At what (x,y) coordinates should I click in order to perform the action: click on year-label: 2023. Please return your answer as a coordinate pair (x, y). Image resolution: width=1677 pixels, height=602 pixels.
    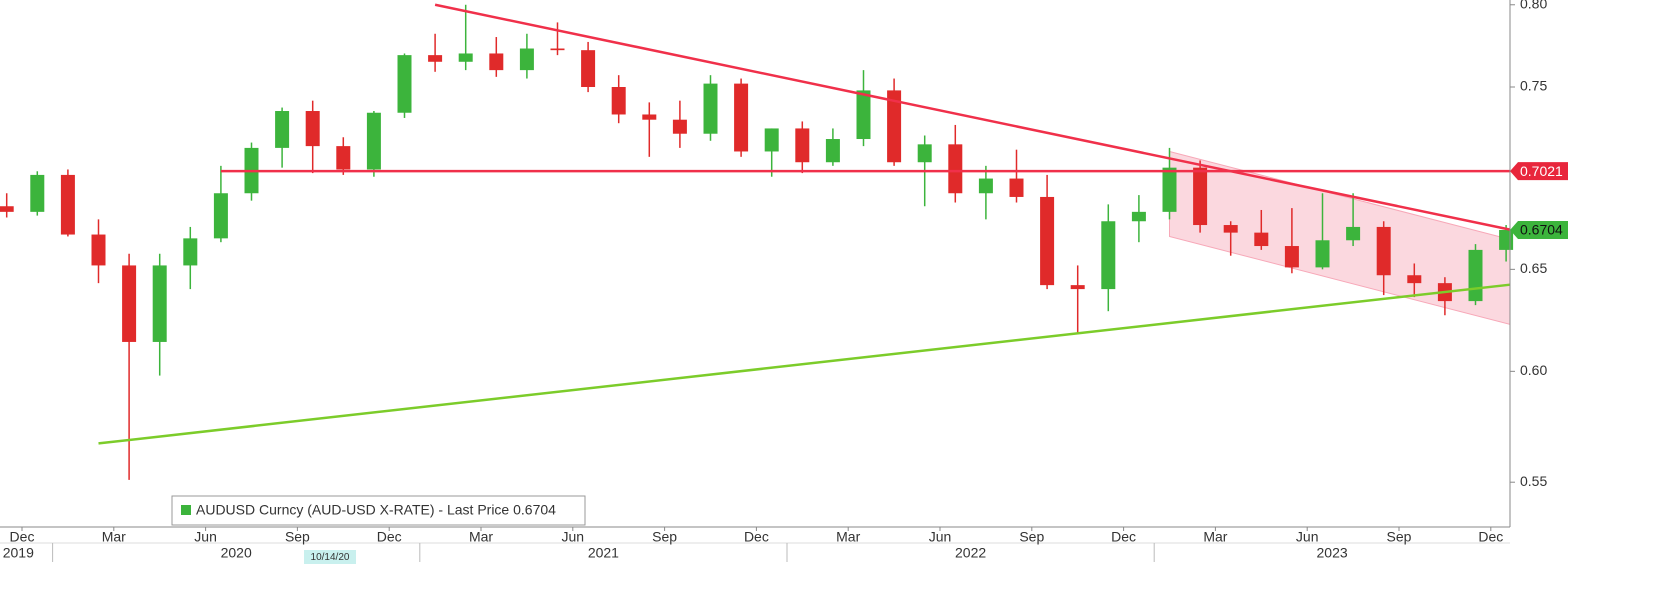
    Looking at the image, I should click on (1332, 553).